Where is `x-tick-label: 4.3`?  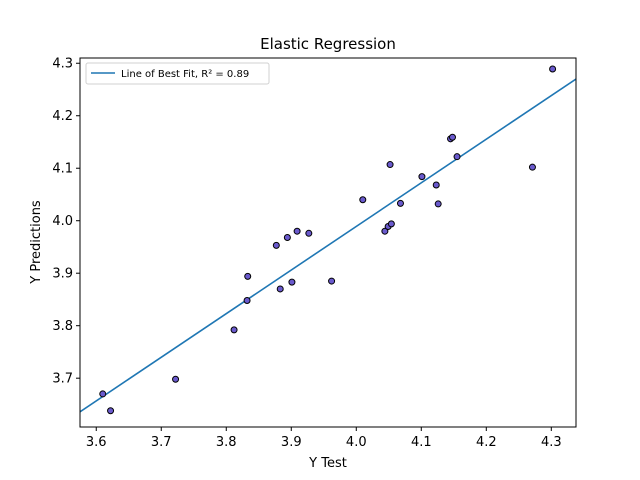
x-tick-label: 4.3 is located at coordinates (551, 442).